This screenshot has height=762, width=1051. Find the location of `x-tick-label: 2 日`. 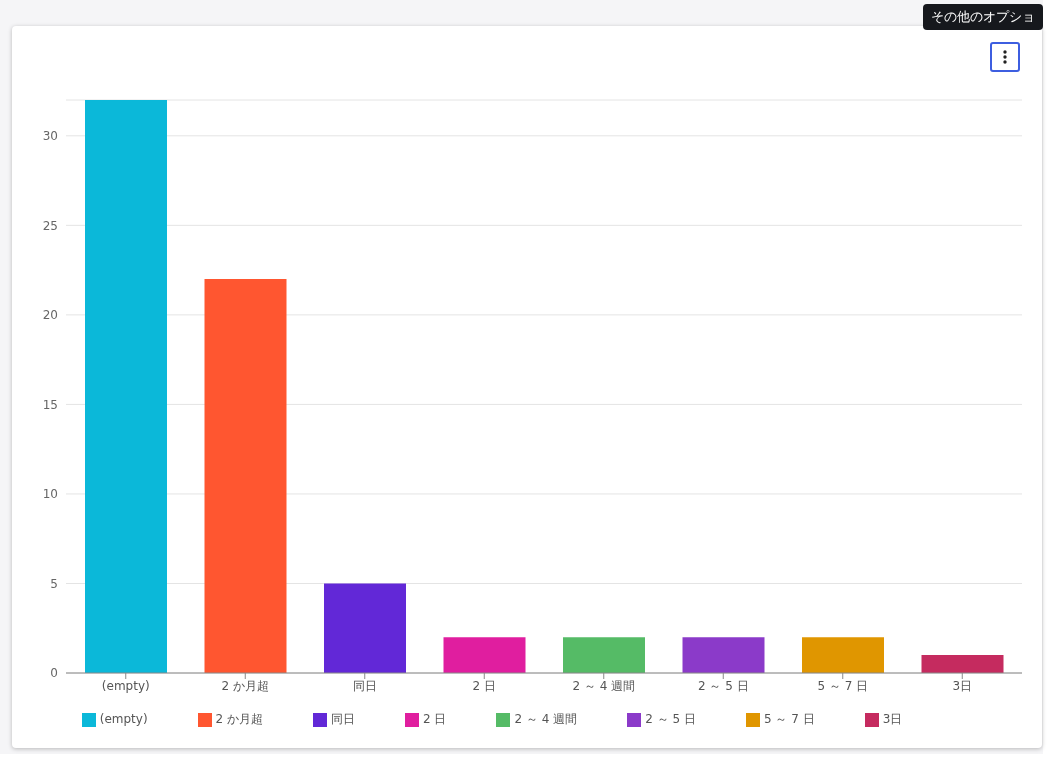

x-tick-label: 2 日 is located at coordinates (484, 685).